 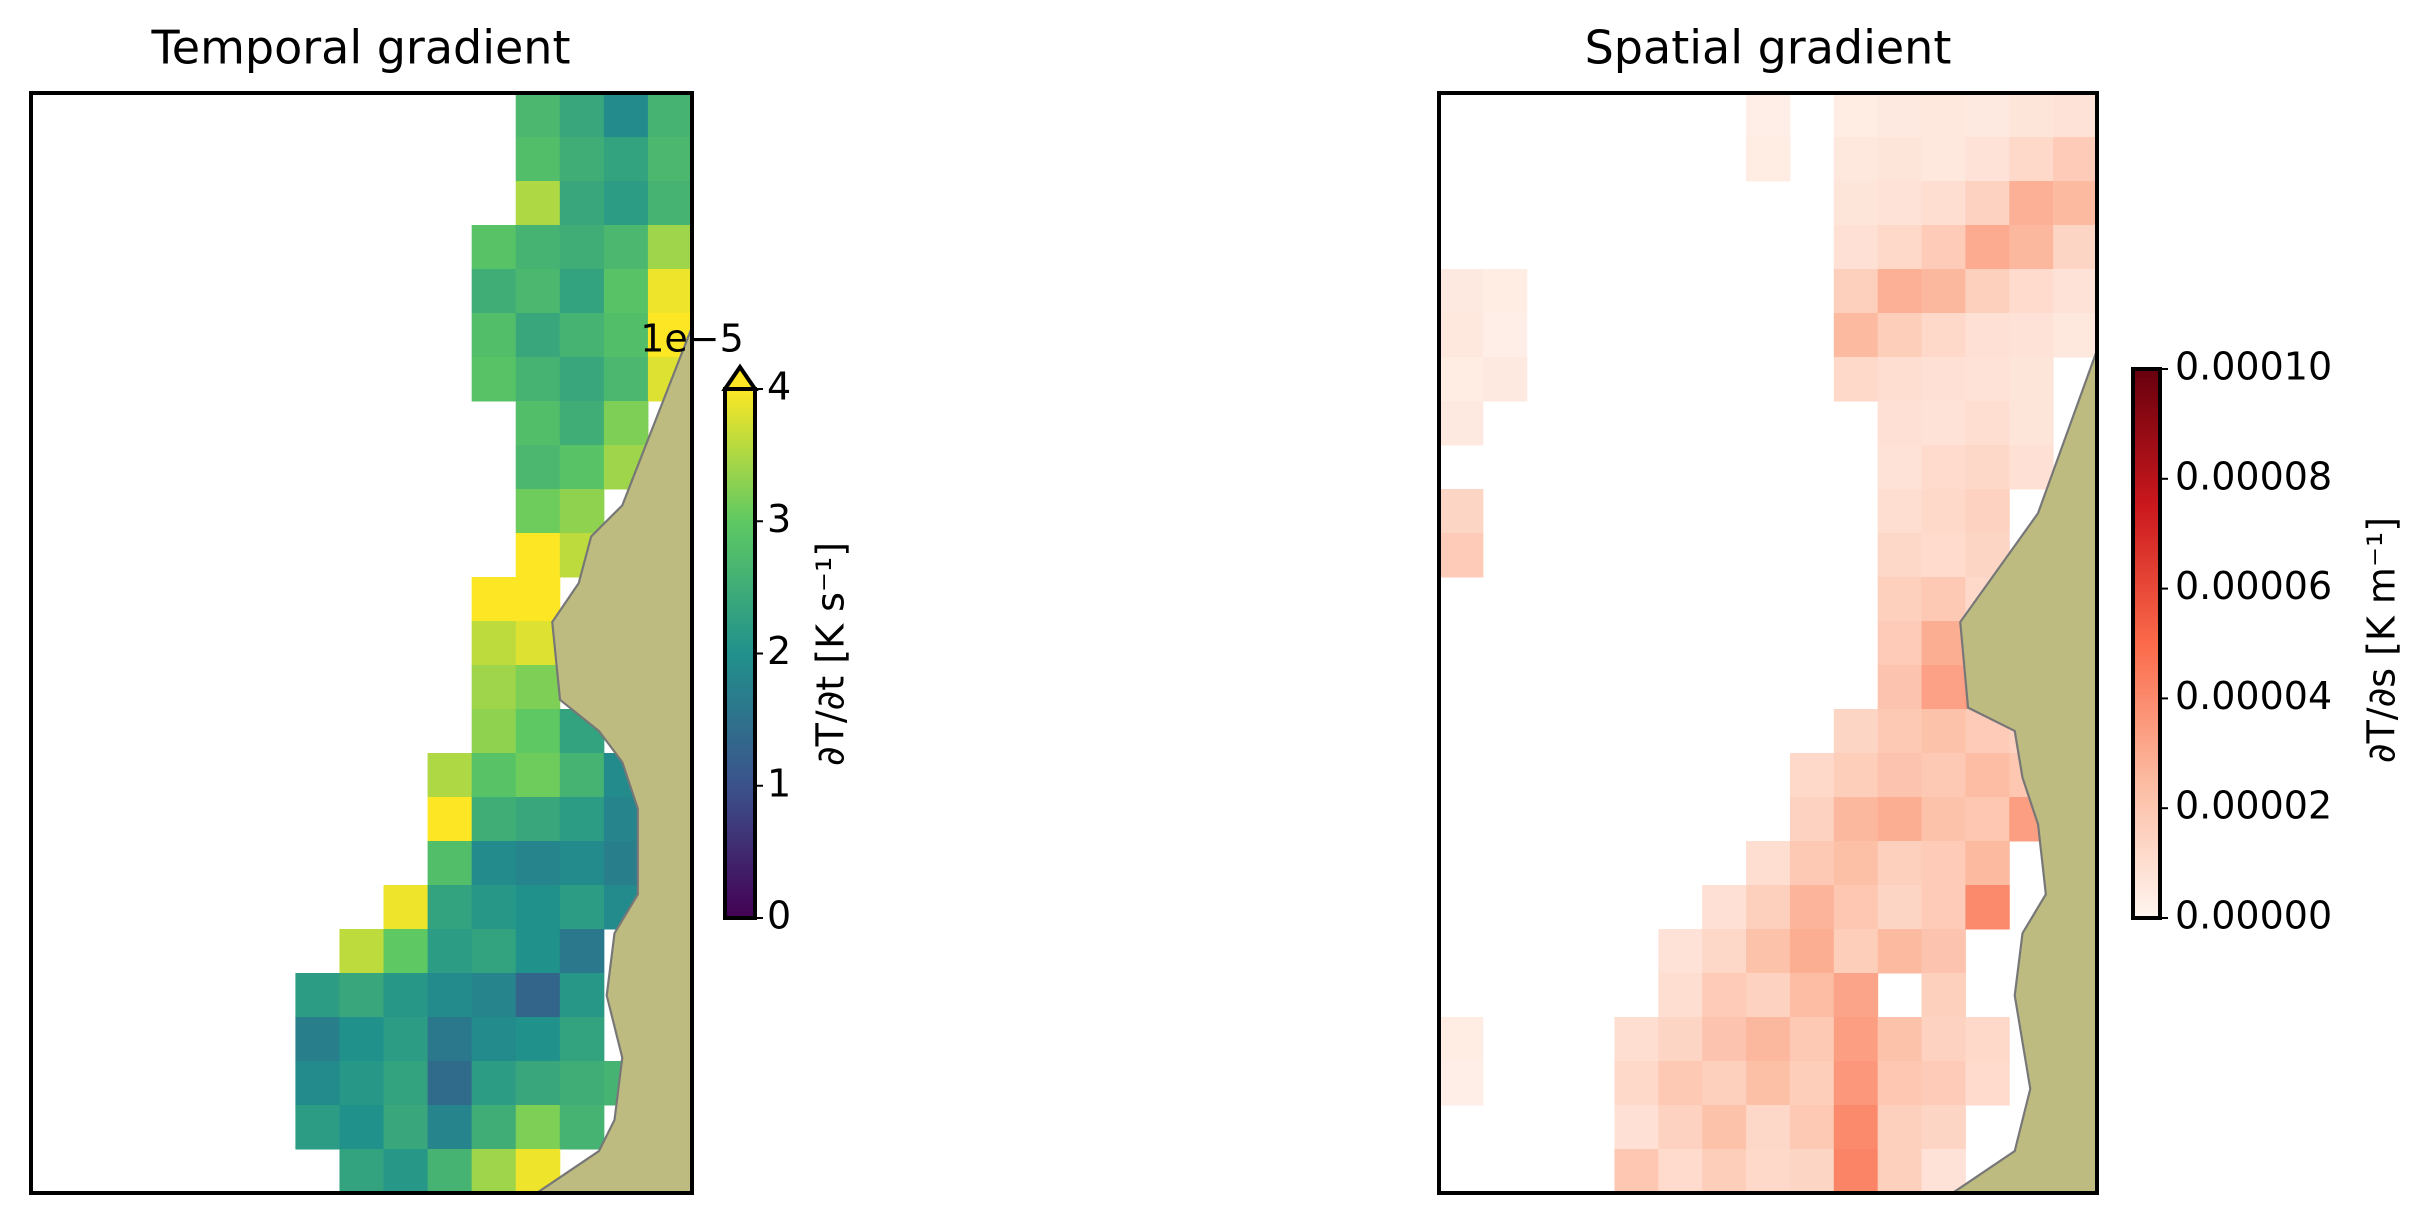 I want to click on colorbar-tick-label: 0.00008, so click(x=2253, y=476).